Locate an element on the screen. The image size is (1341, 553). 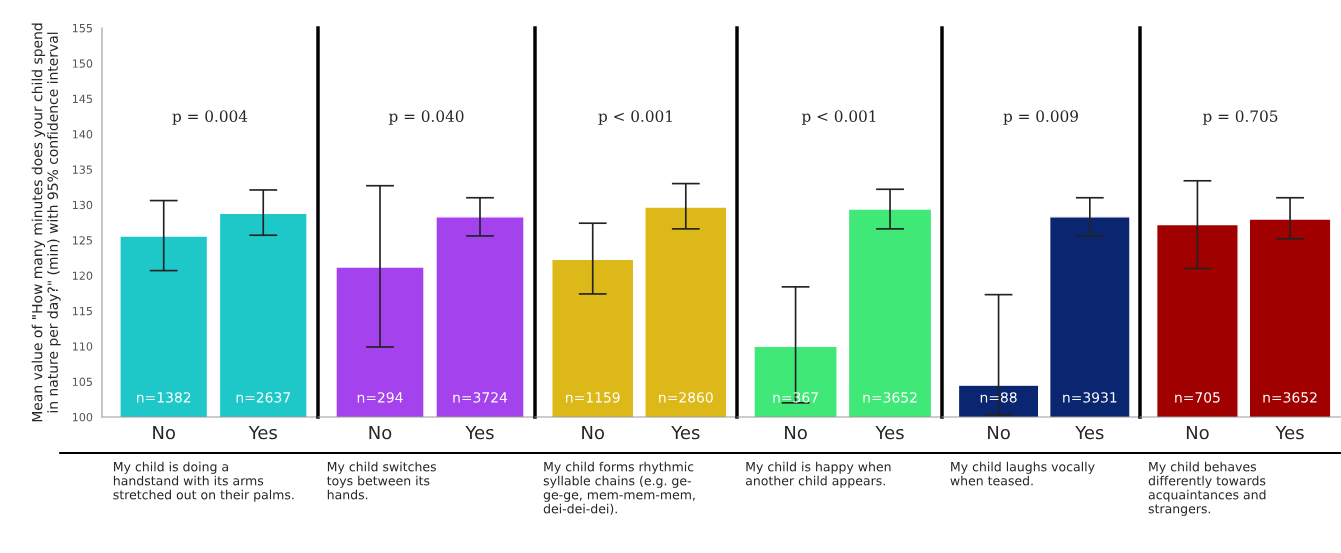
annotation: p = 0.705 is located at coordinates (1240, 117).